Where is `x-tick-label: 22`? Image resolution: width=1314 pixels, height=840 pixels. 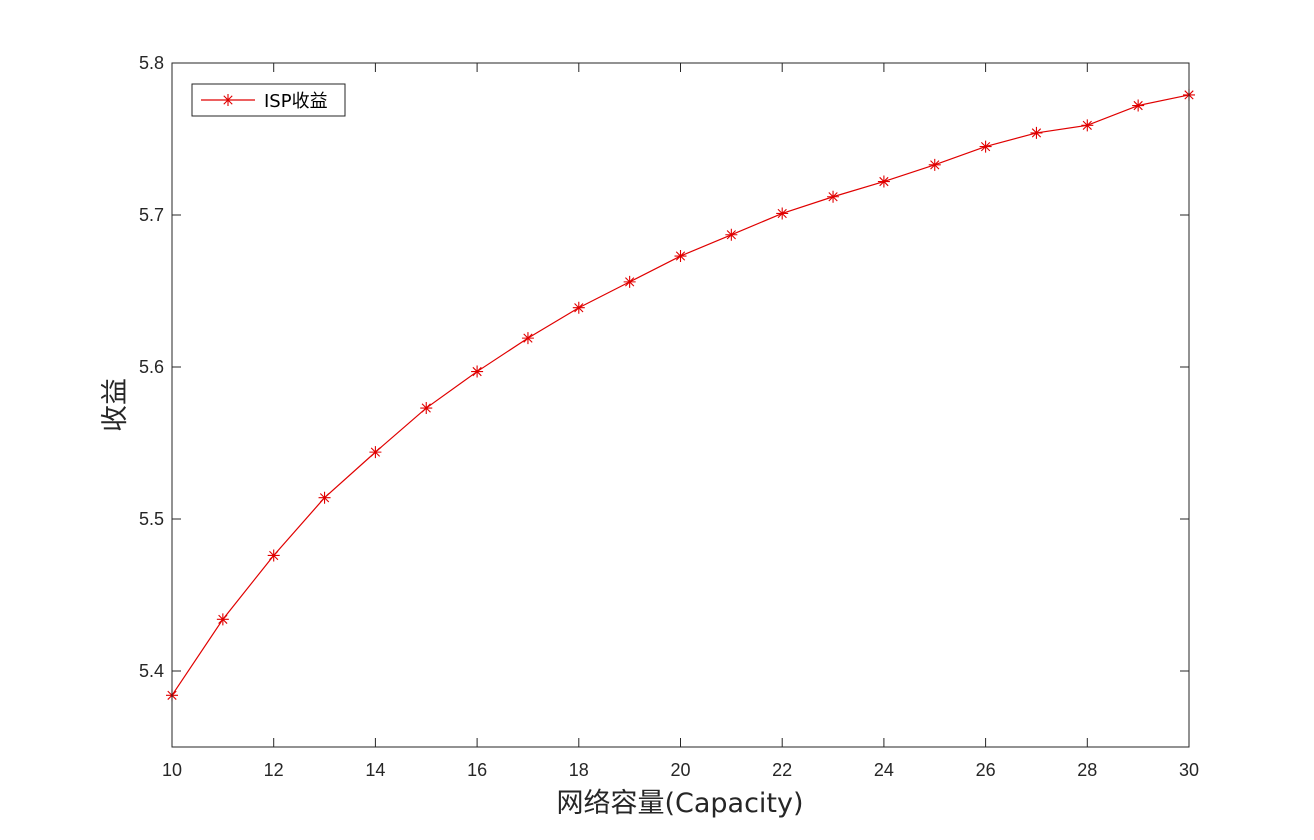
x-tick-label: 22 is located at coordinates (782, 770).